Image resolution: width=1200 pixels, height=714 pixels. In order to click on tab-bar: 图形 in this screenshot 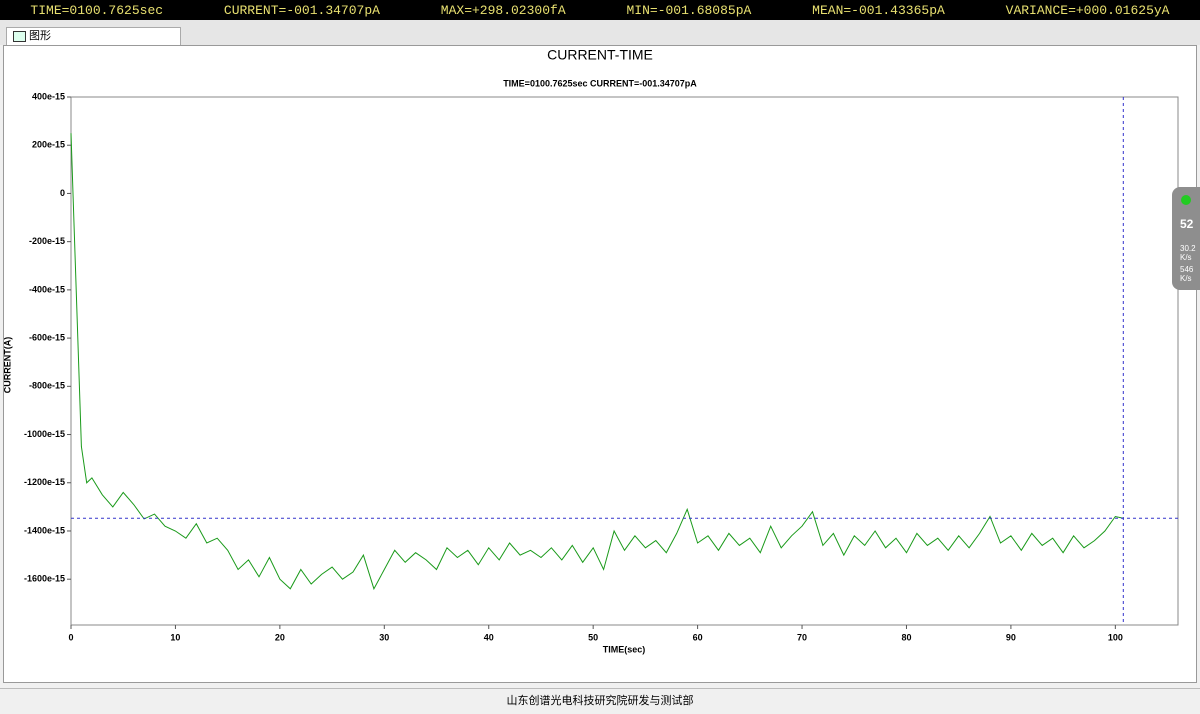, I will do `click(600, 32)`.